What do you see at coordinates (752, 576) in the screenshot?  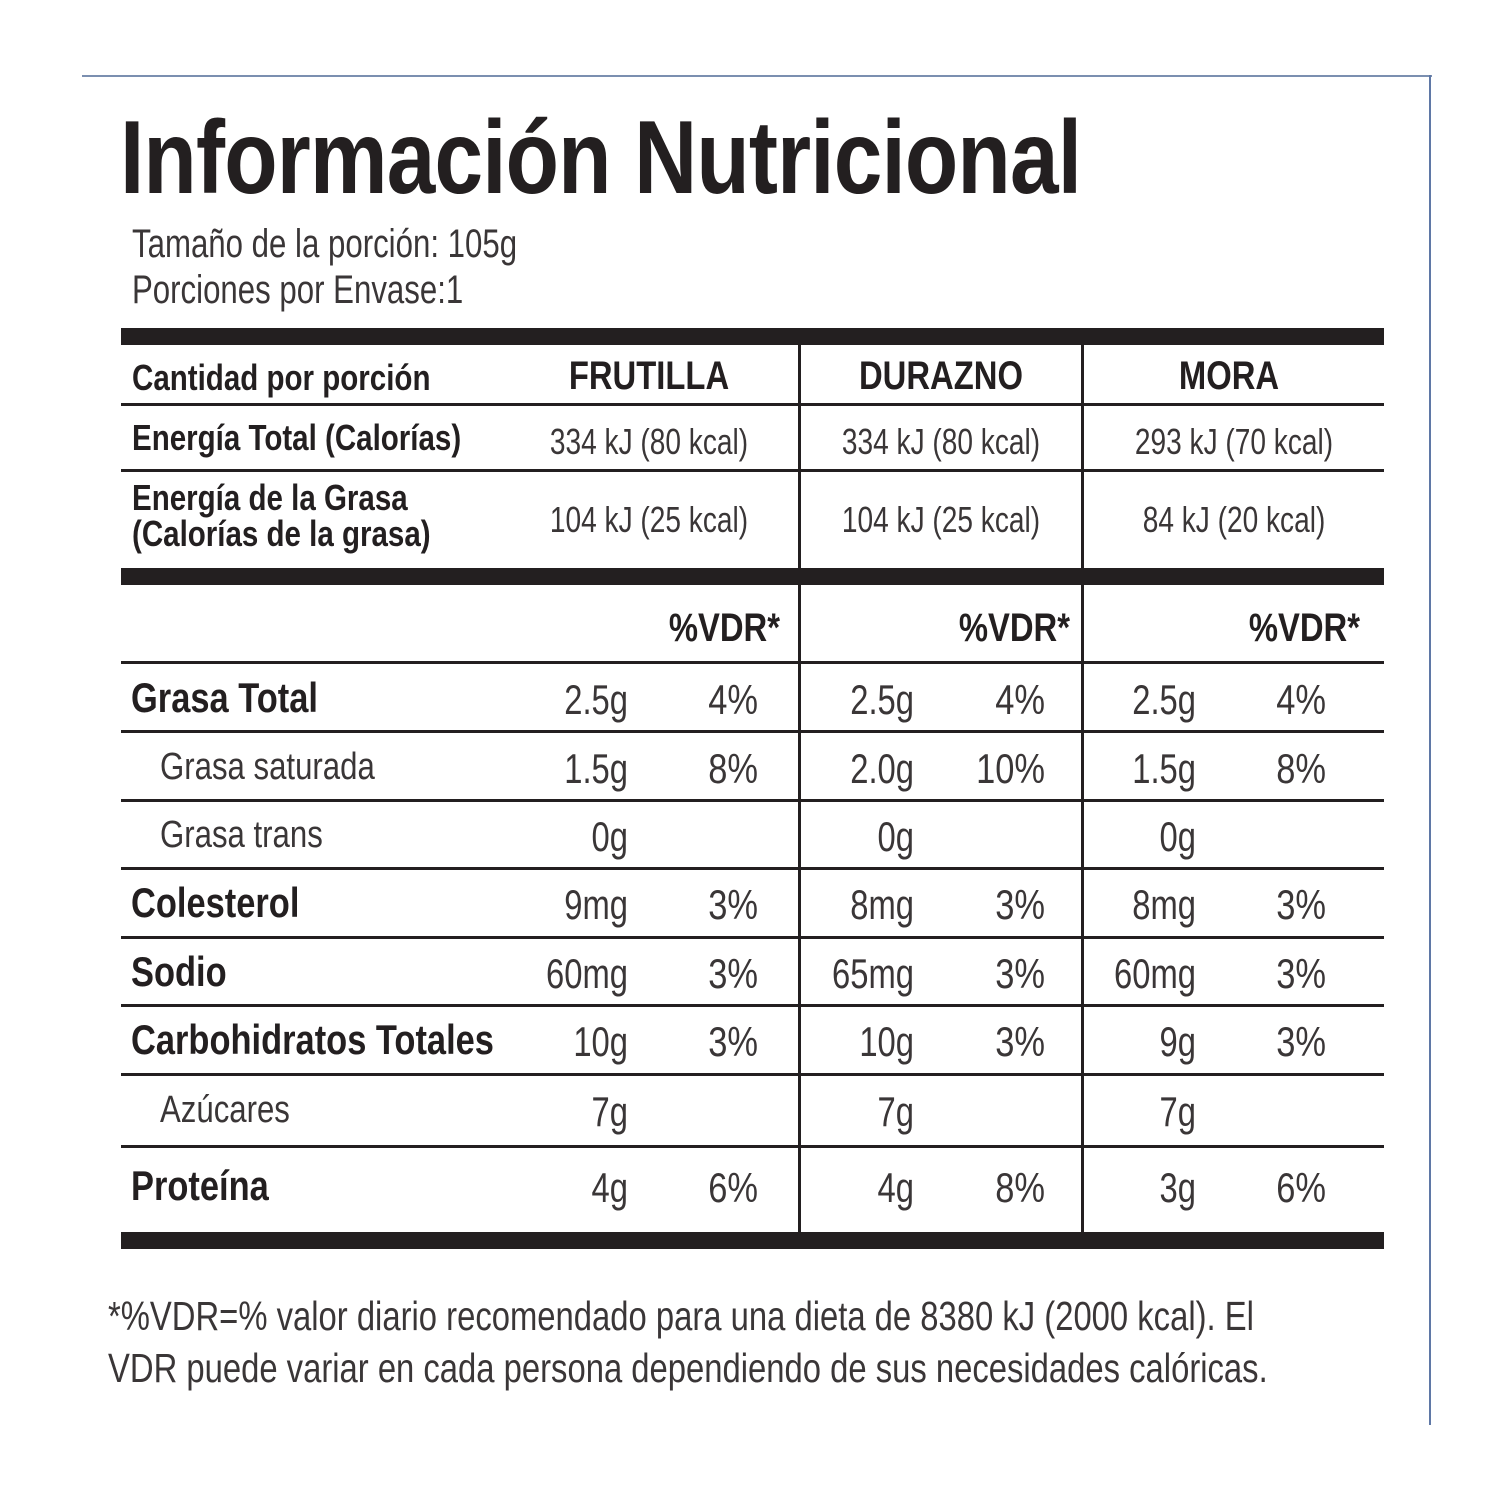 I see `rule-thick-mid` at bounding box center [752, 576].